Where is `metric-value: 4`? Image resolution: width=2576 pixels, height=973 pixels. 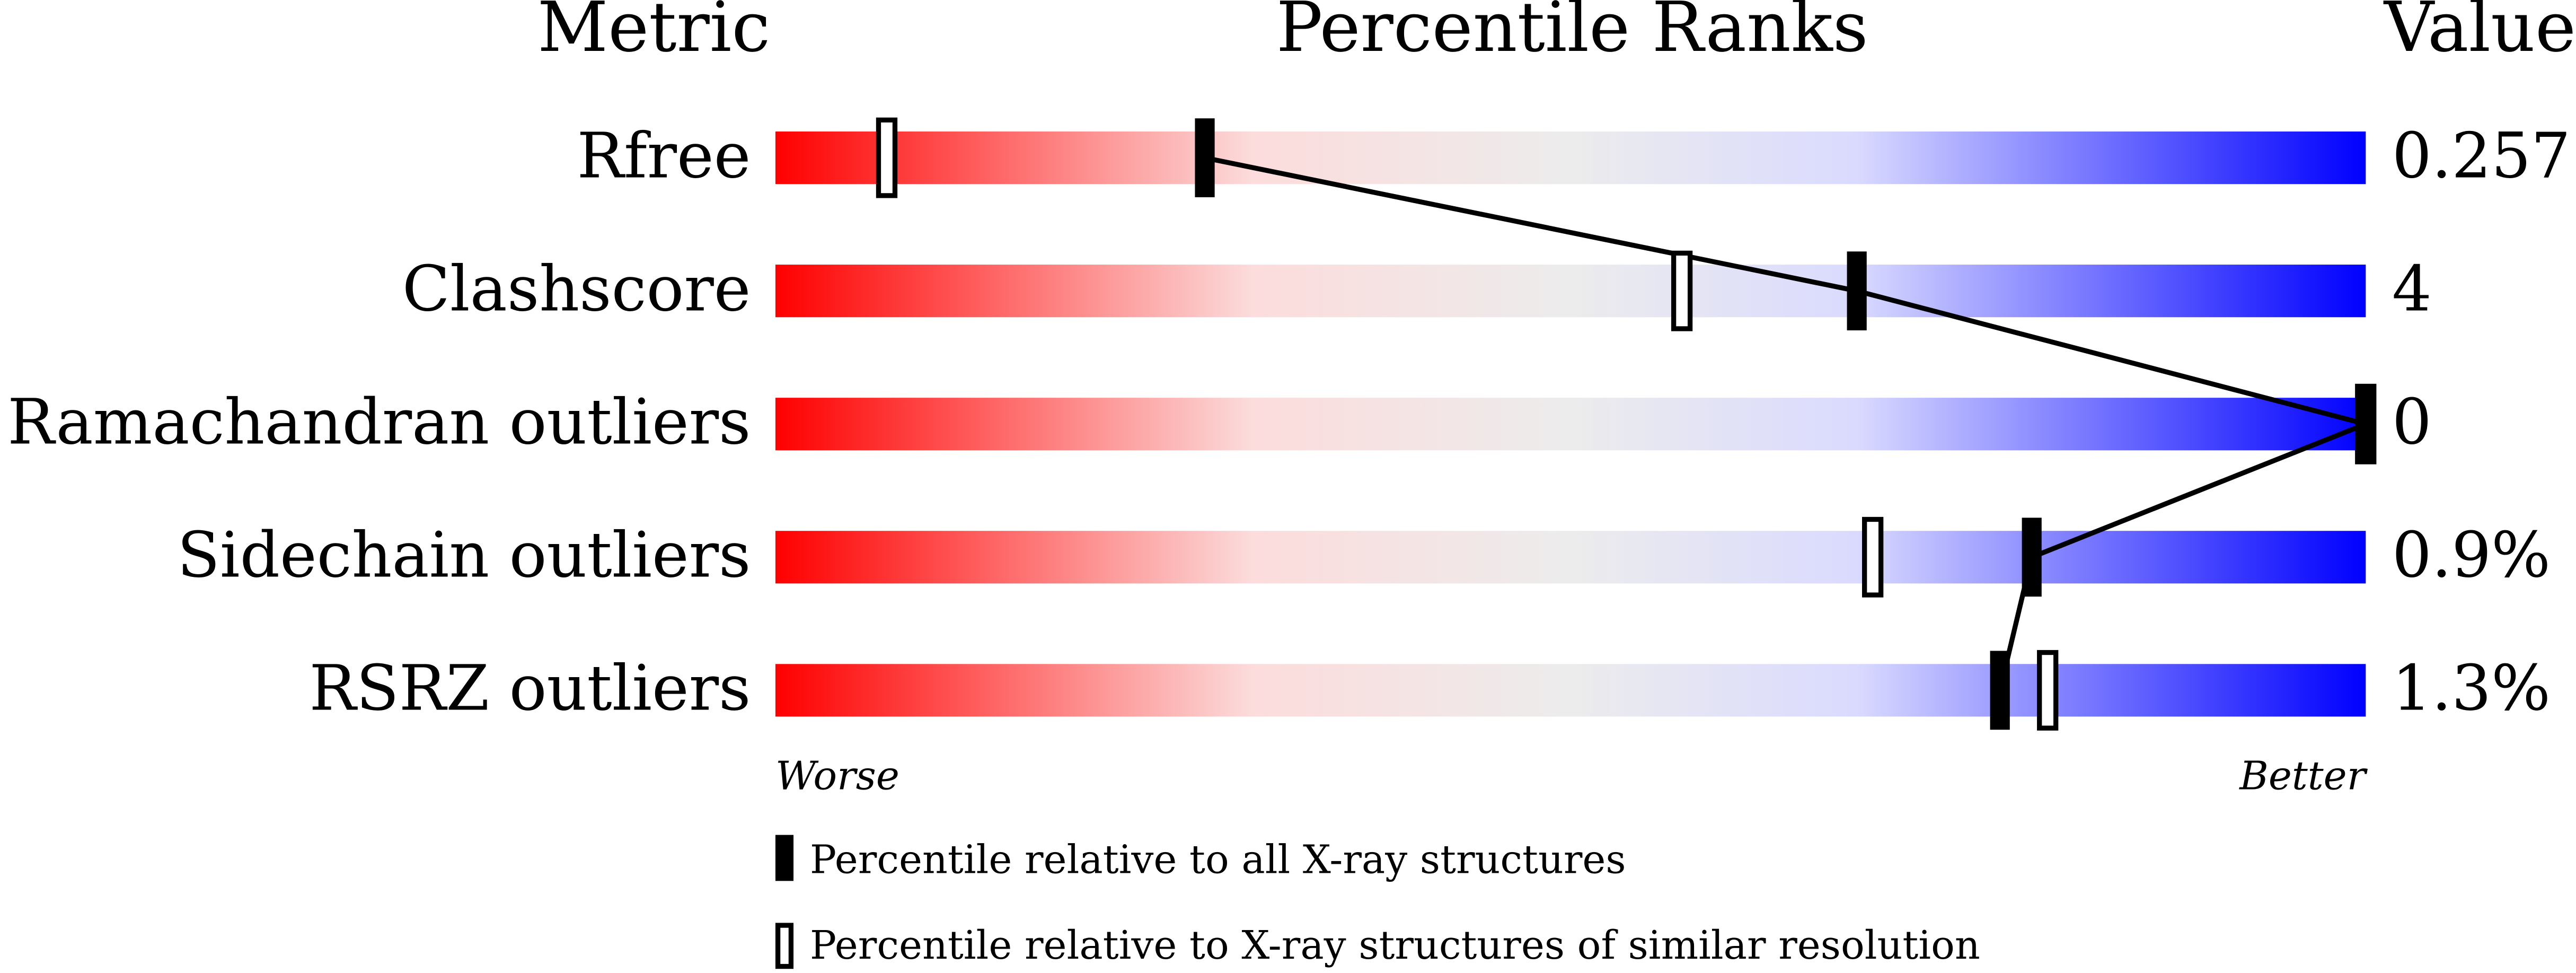
metric-value: 4 is located at coordinates (2412, 288).